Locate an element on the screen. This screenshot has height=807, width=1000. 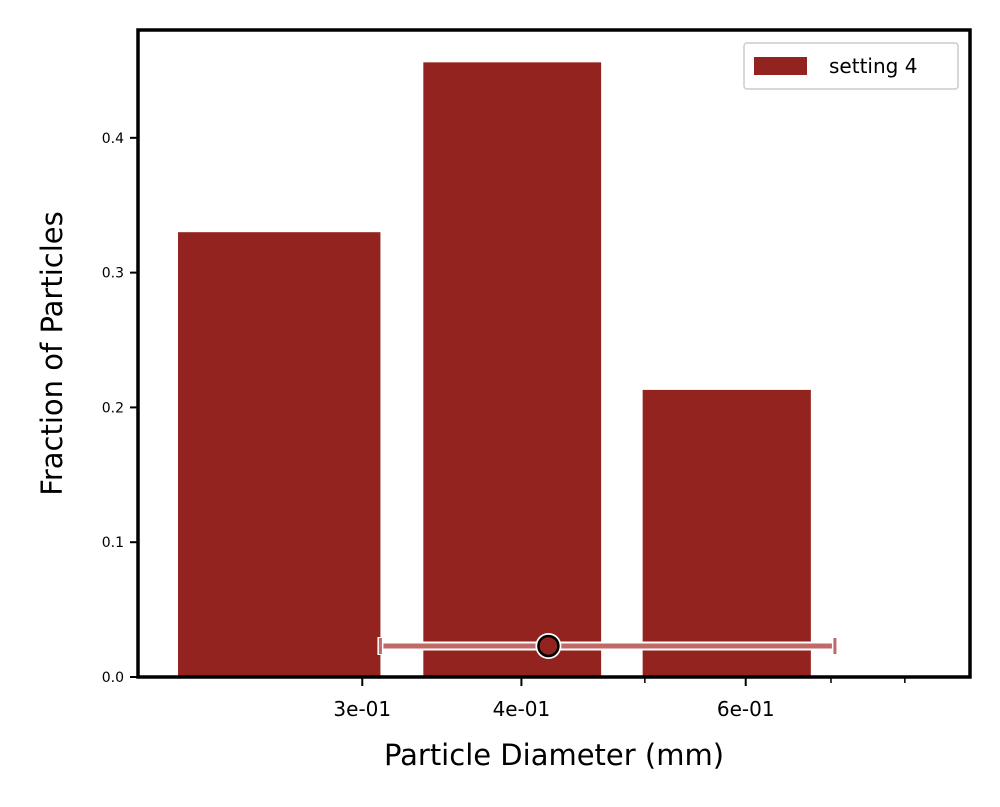
x-tick-label: 6e-01 is located at coordinates (746, 709).